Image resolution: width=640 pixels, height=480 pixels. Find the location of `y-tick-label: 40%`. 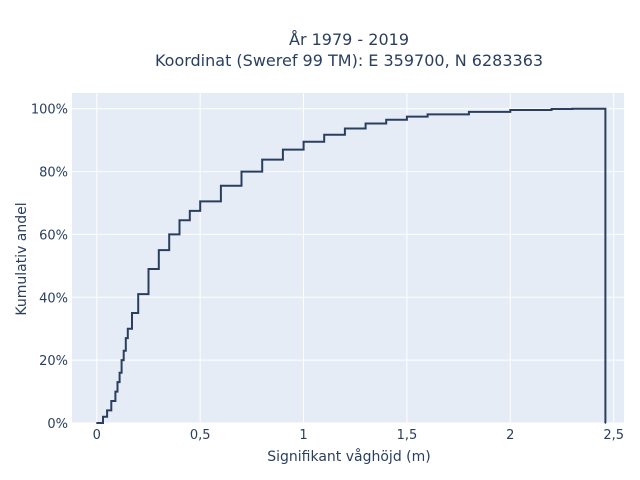

y-tick-label: 40% is located at coordinates (53, 298).